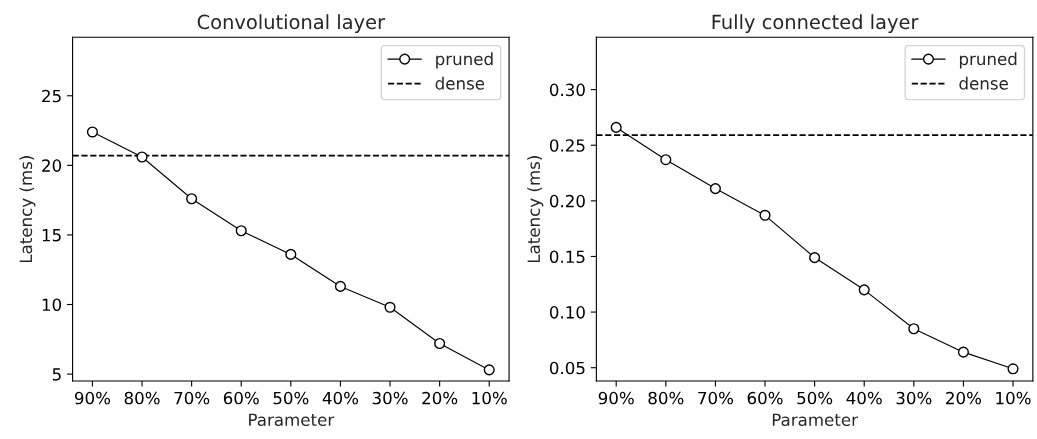  Describe the element at coordinates (52, 305) in the screenshot. I see `y-tick-label: 10` at that location.